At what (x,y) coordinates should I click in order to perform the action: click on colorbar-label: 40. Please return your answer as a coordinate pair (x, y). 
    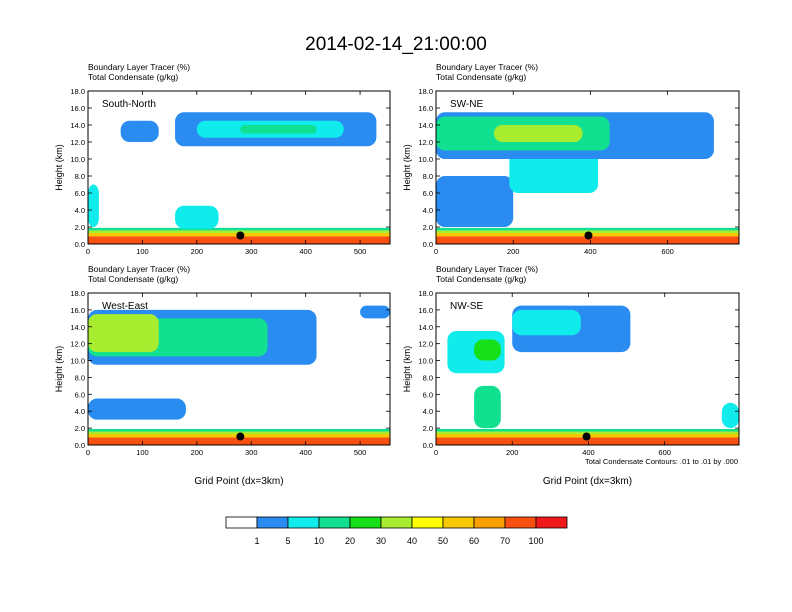
    Looking at the image, I should click on (412, 541).